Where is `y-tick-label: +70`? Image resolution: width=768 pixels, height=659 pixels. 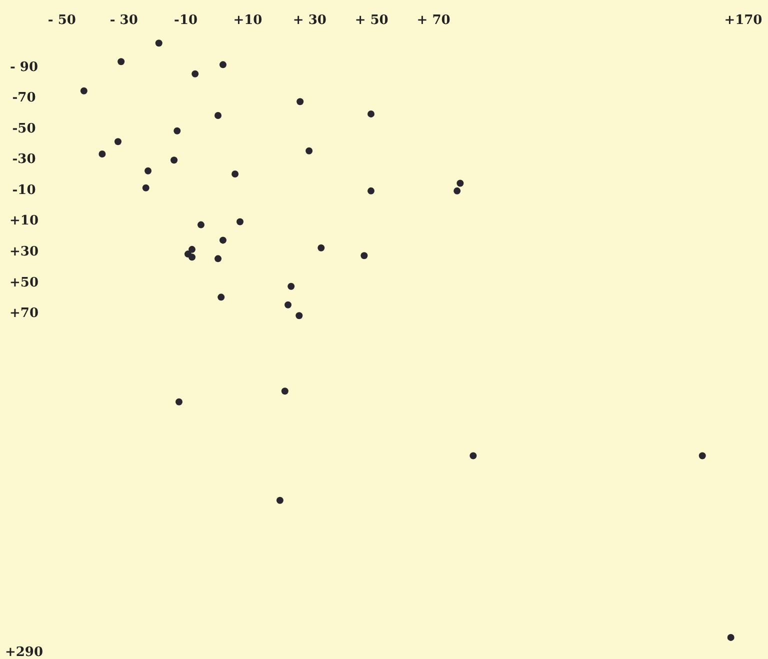
y-tick-label: +70 is located at coordinates (24, 314).